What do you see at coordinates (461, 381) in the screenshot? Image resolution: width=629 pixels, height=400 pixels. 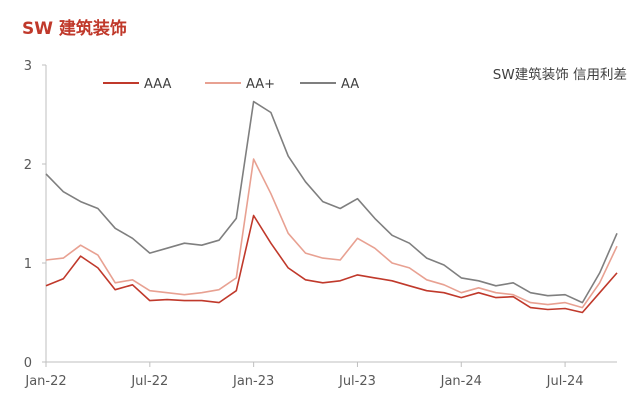 I see `x-tick-label: Jan-24` at bounding box center [461, 381].